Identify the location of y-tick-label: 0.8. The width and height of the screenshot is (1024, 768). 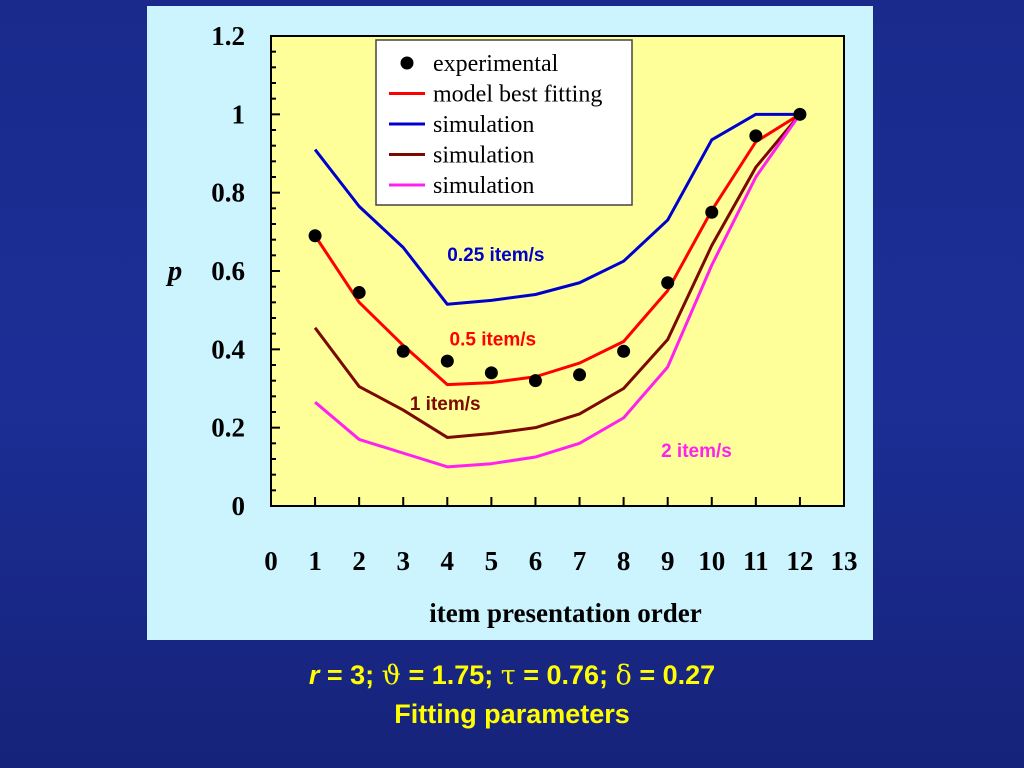
(228, 193).